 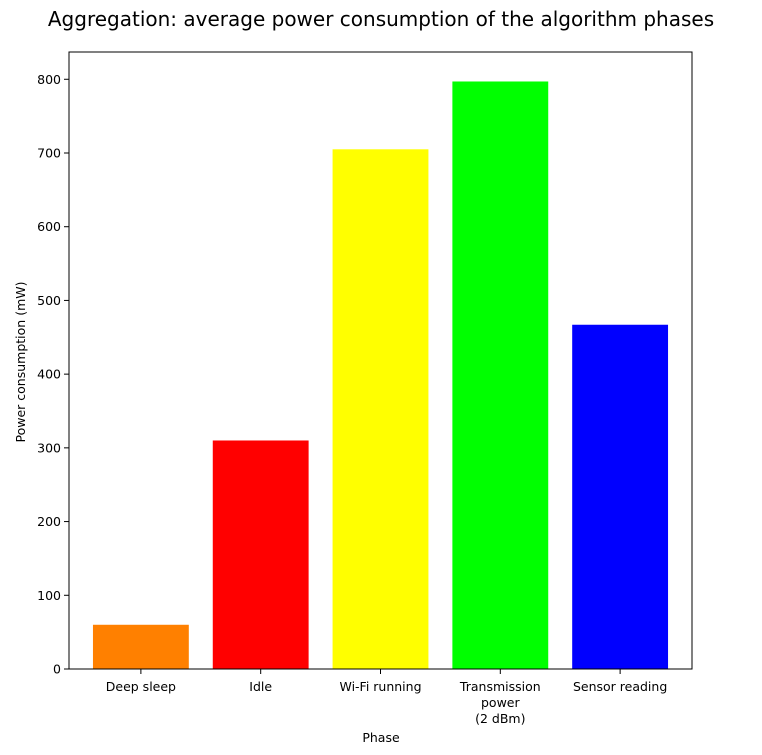 I want to click on y-tick-label: 200, so click(x=49, y=521).